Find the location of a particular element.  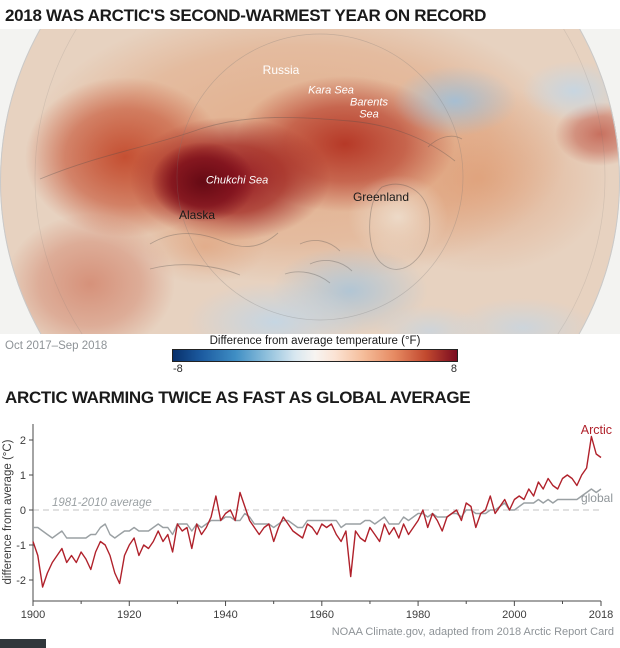

arctic-series-label: Arctic is located at coordinates (596, 430).